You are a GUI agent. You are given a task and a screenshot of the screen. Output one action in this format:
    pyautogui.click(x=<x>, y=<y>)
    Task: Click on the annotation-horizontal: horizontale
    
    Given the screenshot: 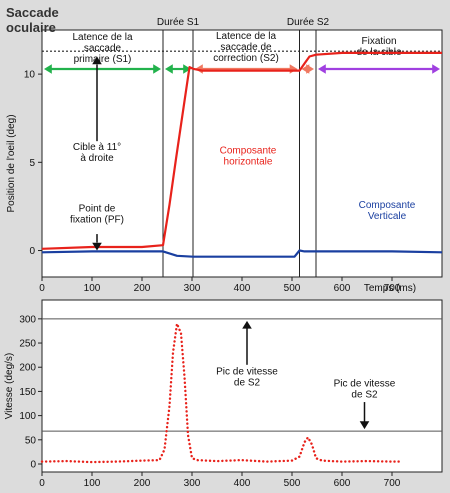 What is the action you would take?
    pyautogui.click(x=248, y=162)
    